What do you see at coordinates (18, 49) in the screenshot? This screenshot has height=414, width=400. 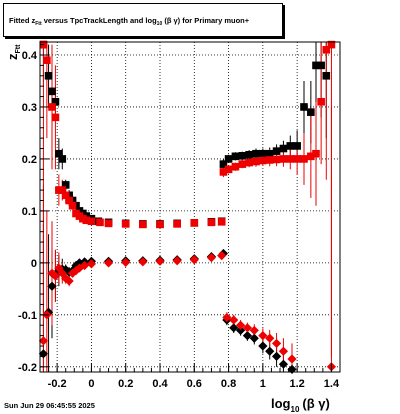 I see `y-axis-label-sub: Ftt` at bounding box center [18, 49].